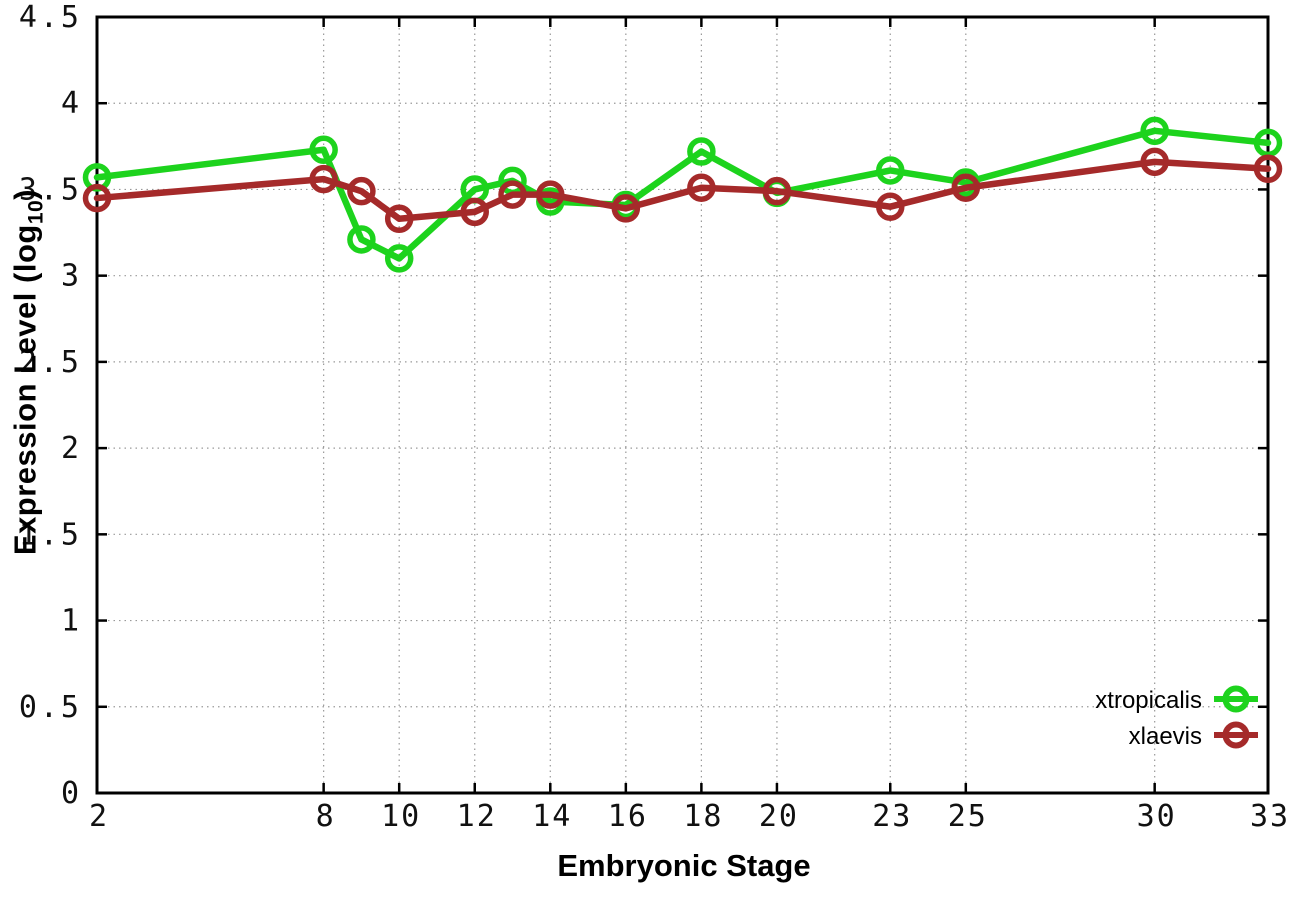 Image resolution: width=1296 pixels, height=907 pixels. What do you see at coordinates (50, 17) in the screenshot?
I see `y-tick-label: 4.5` at bounding box center [50, 17].